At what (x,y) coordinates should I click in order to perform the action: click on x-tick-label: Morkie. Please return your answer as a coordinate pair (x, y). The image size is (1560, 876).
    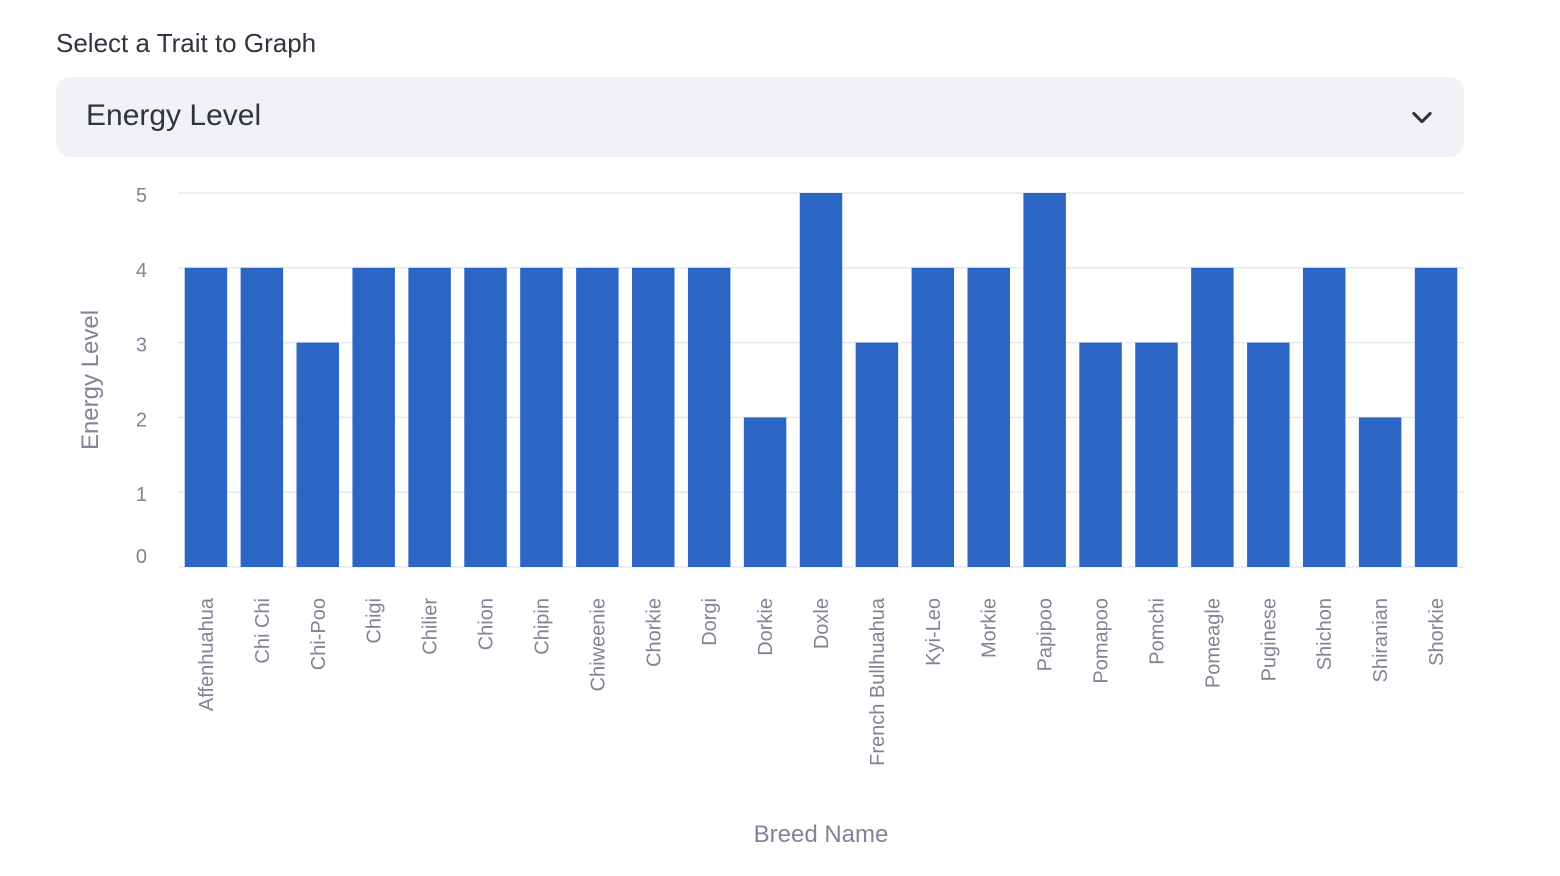
    Looking at the image, I should click on (990, 628).